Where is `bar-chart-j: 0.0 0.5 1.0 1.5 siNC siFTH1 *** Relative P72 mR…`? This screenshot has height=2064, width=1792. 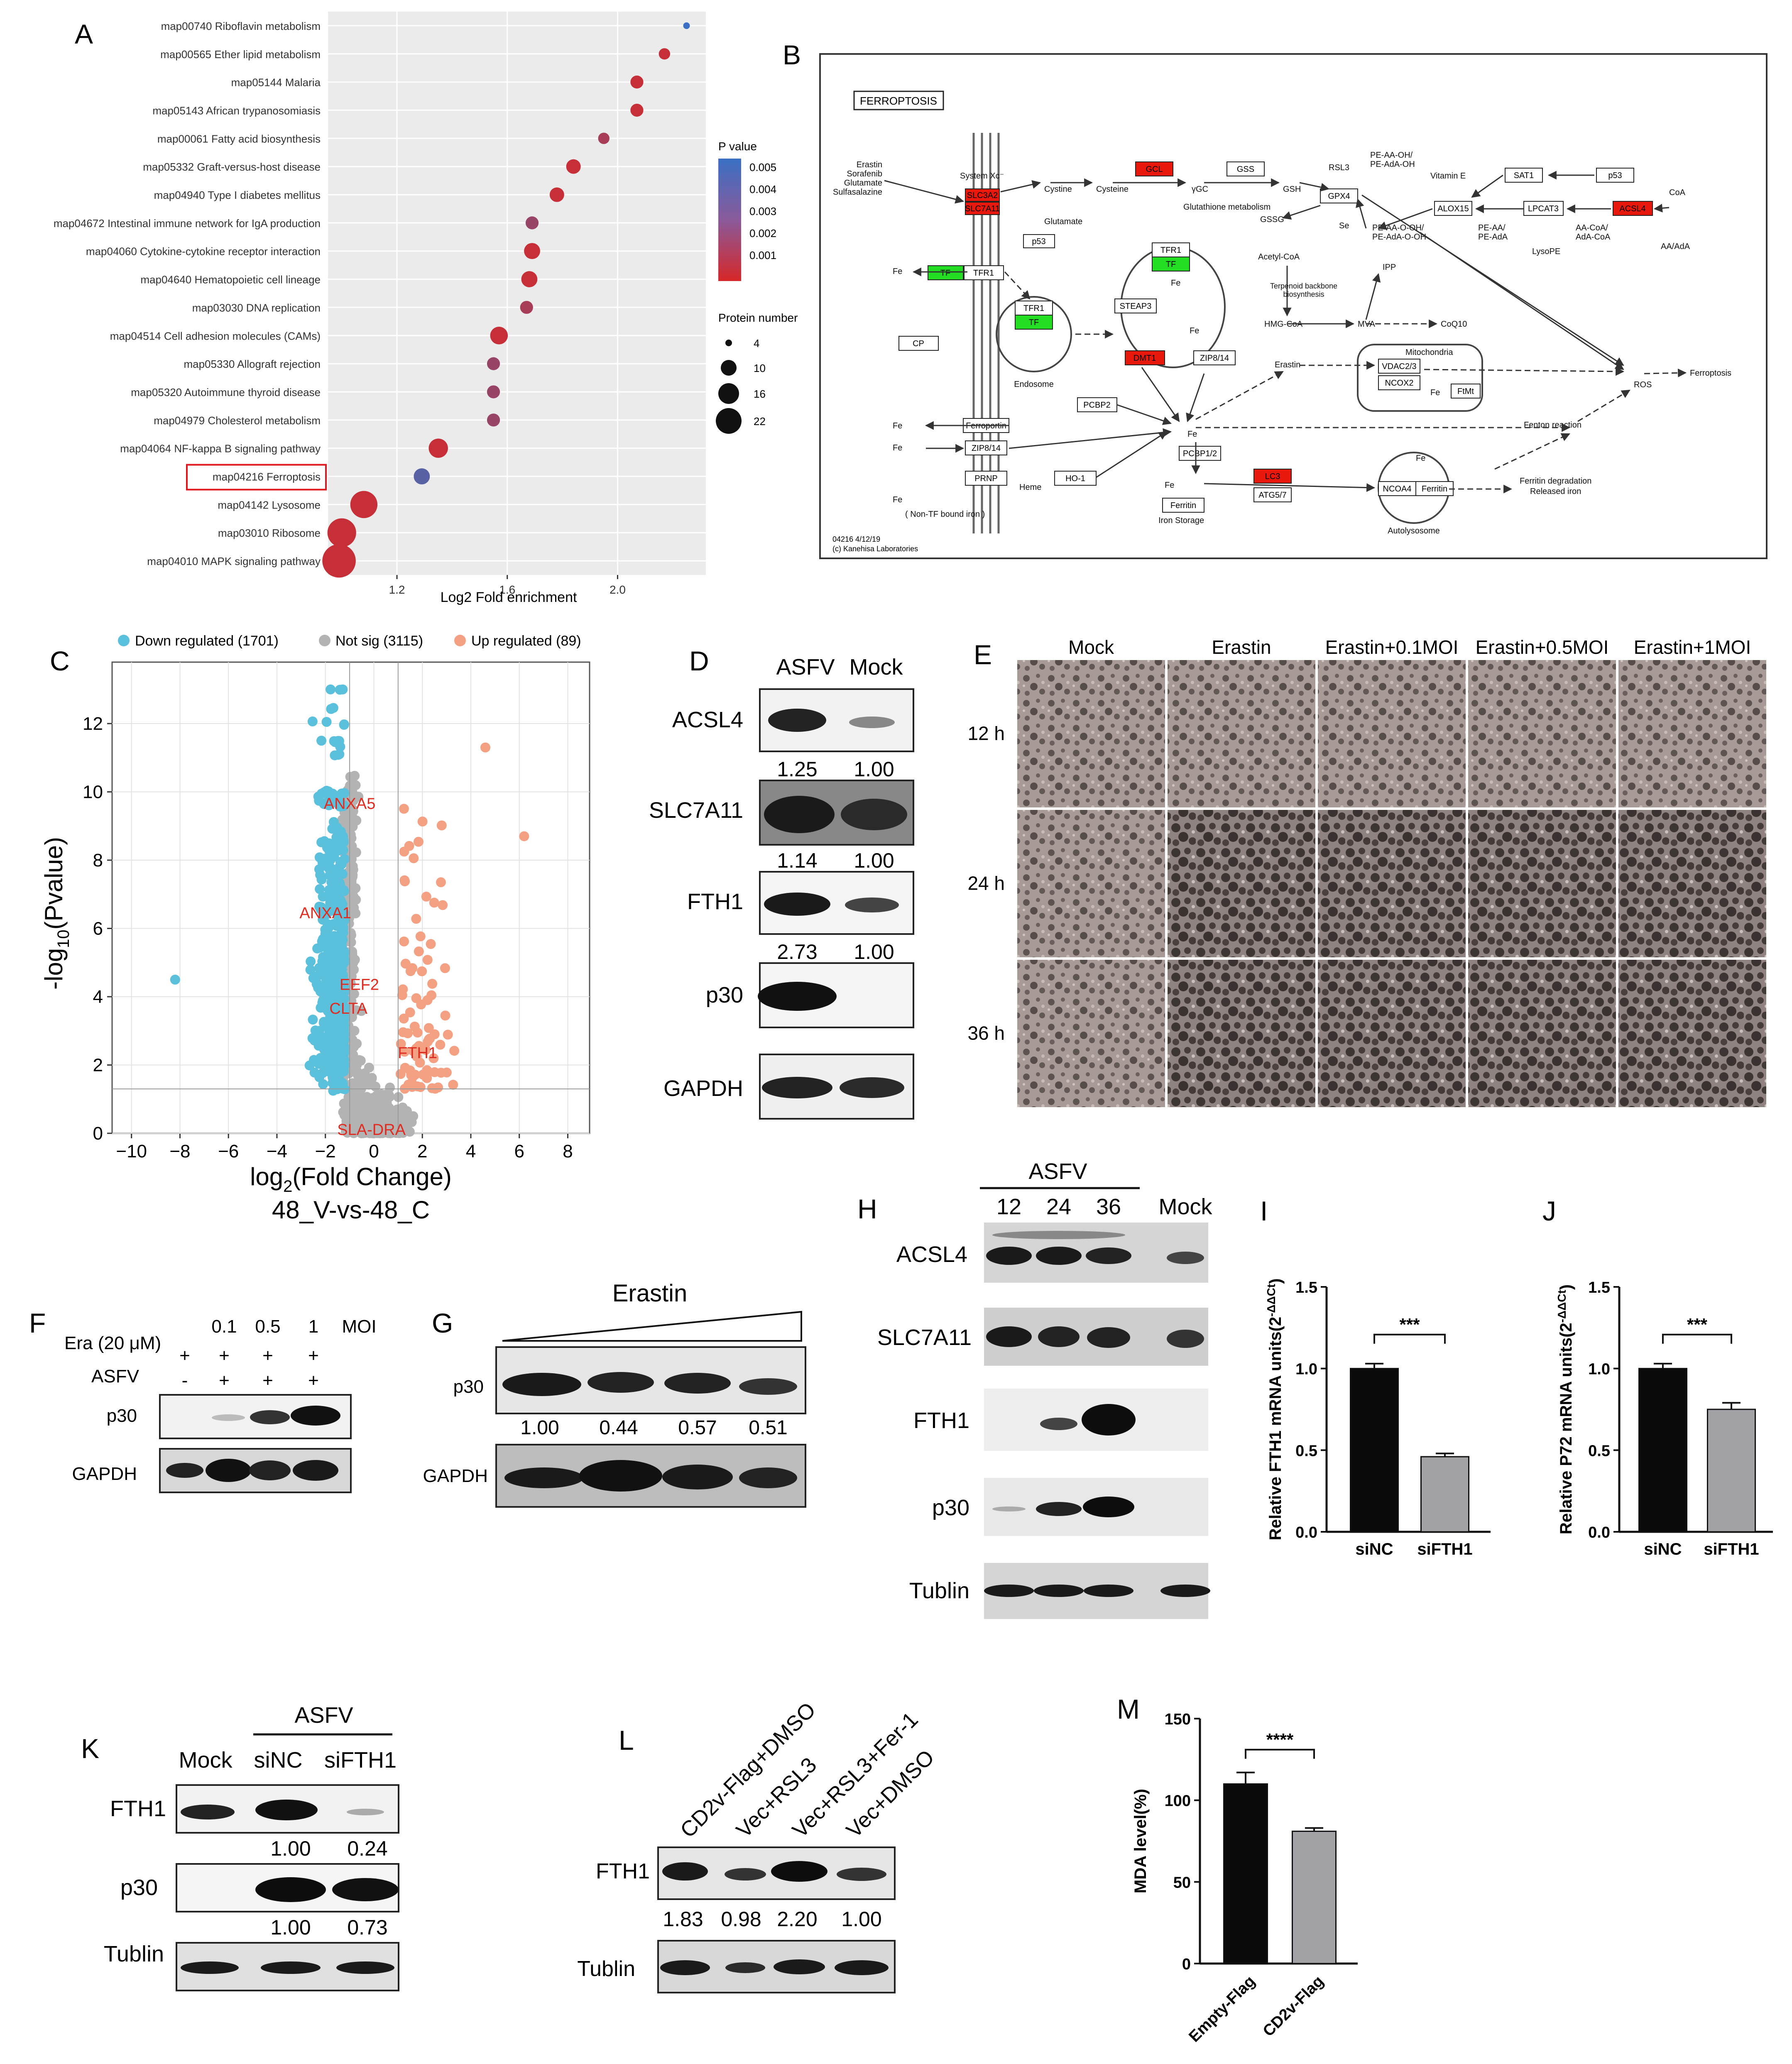
bar-chart-j: 0.0 0.5 1.0 1.5 siNC siFTH1 *** Relative P72 mR… is located at coordinates (1664, 1418).